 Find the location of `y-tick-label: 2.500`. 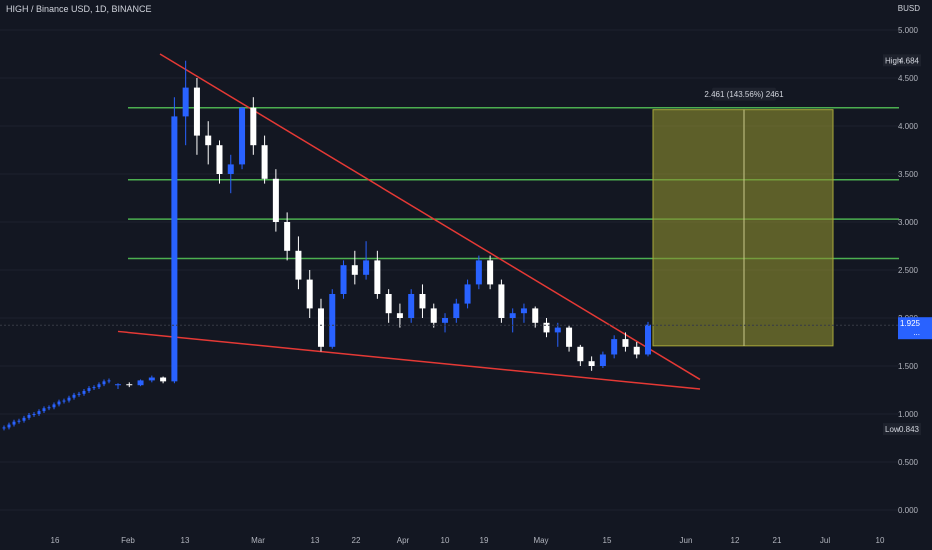

y-tick-label: 2.500 is located at coordinates (908, 270).